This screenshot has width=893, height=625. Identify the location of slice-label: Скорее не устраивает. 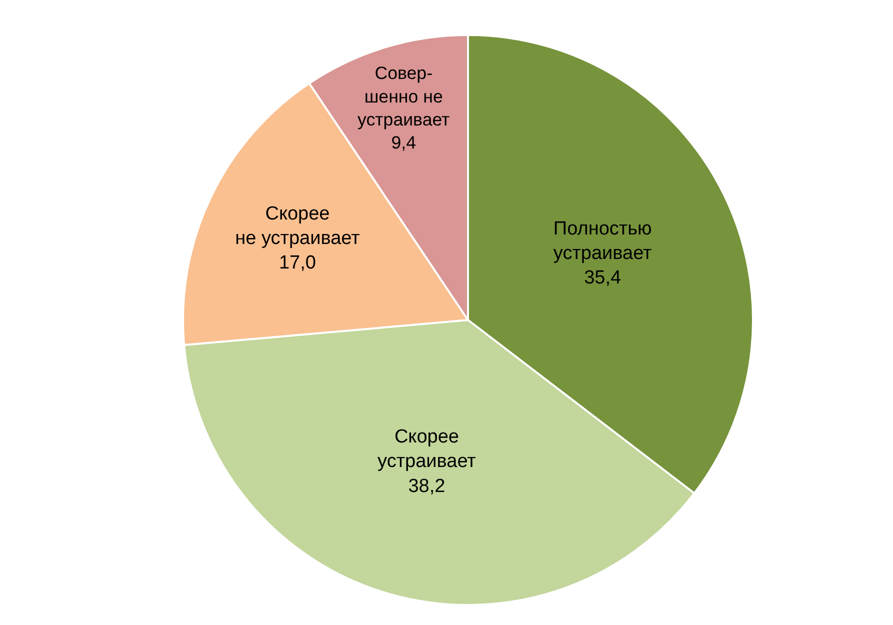
(297, 226).